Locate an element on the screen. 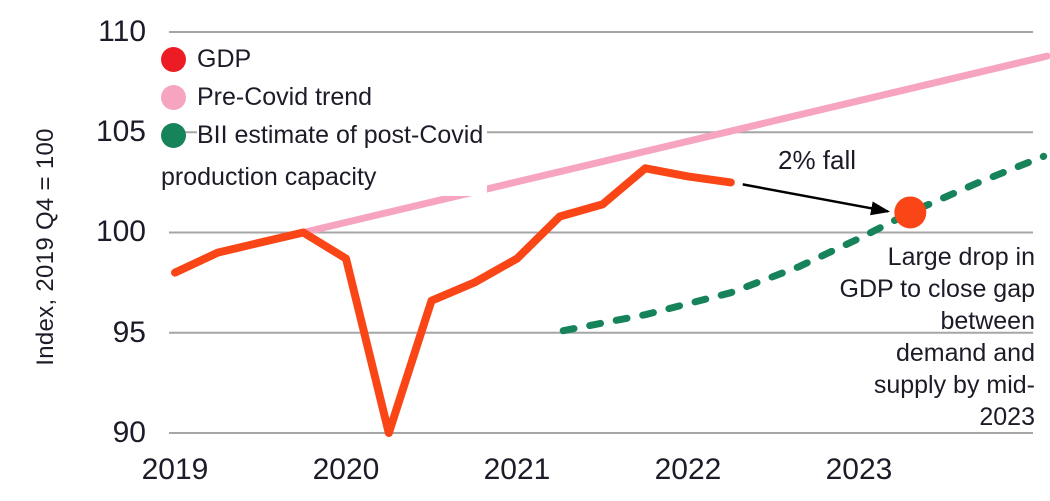 This screenshot has height=501, width=1050. legend-label-bii-estimate: BII estimate of post-Covid is located at coordinates (342, 135).